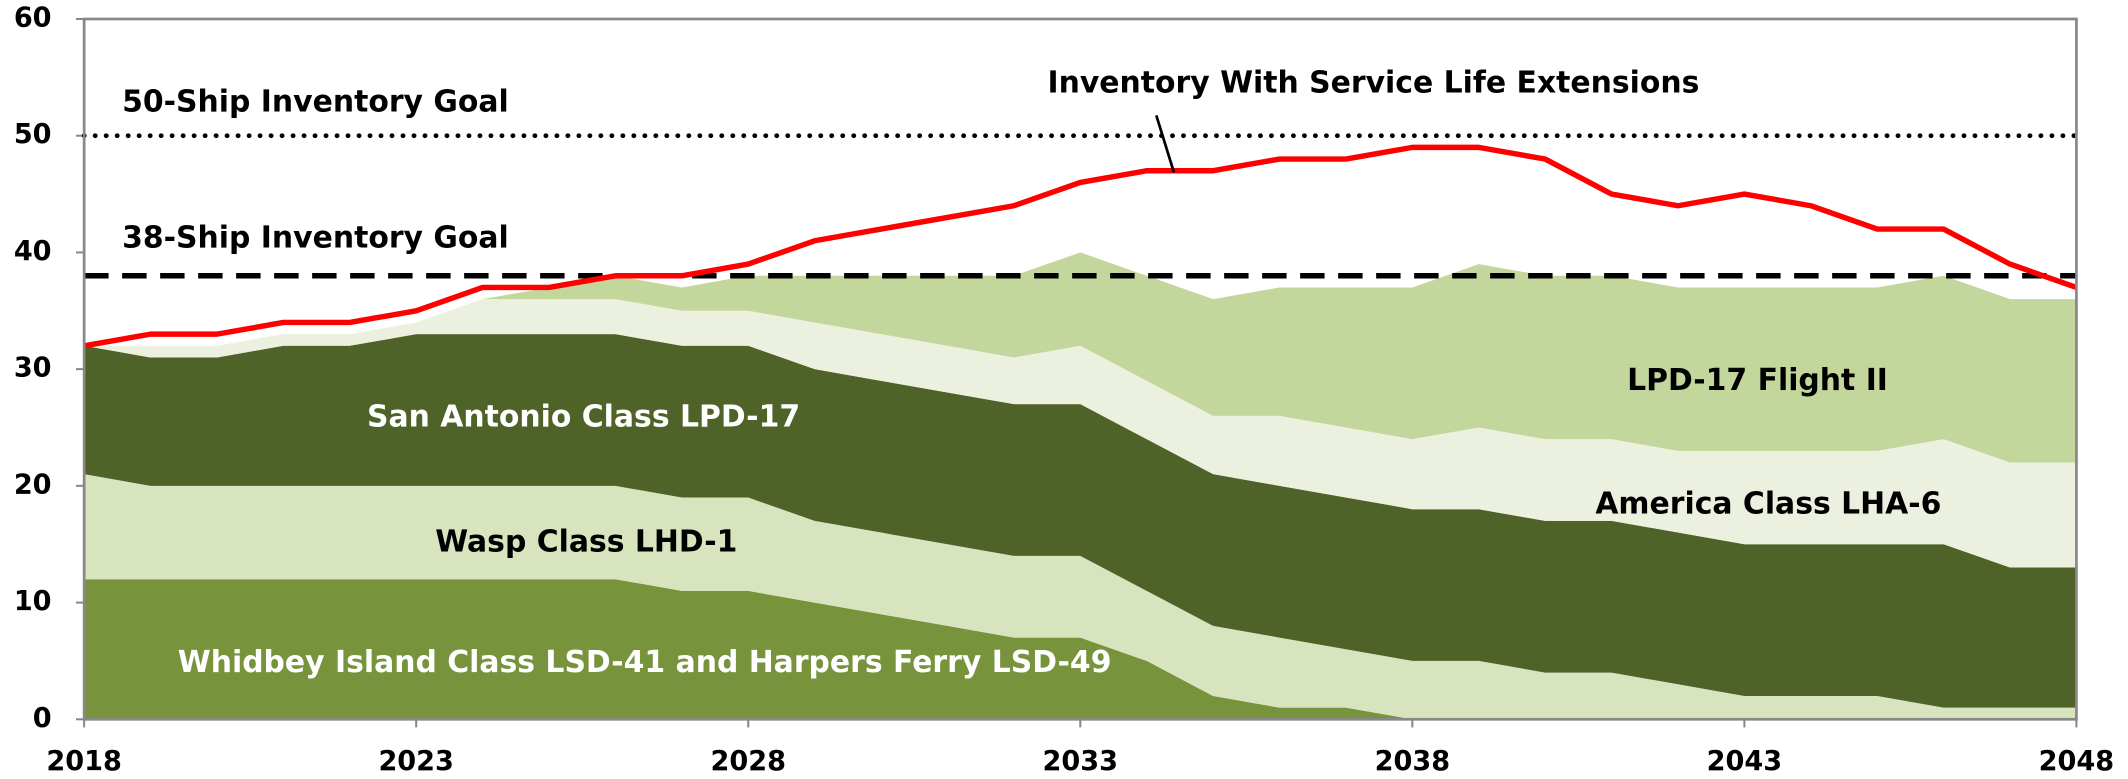  What do you see at coordinates (1412, 761) in the screenshot?
I see `x-tick-label: 2038` at bounding box center [1412, 761].